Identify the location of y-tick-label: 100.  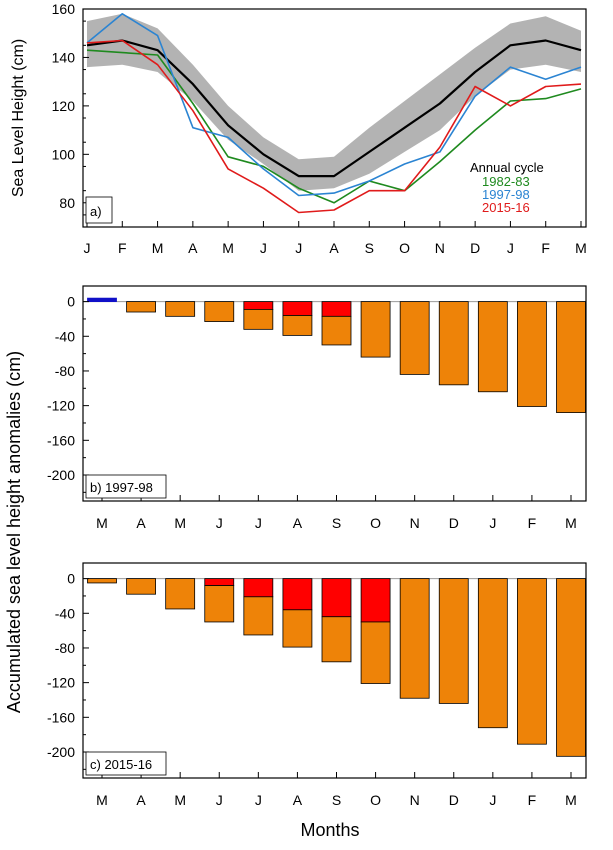
(64, 154).